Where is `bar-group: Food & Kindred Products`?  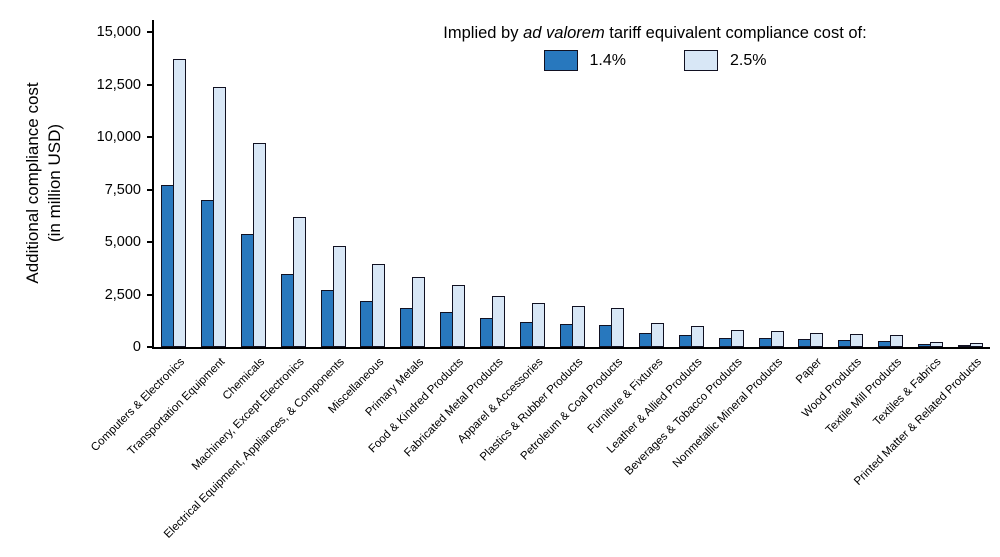
bar-group: Food & Kindred Products is located at coordinates (420, 237).